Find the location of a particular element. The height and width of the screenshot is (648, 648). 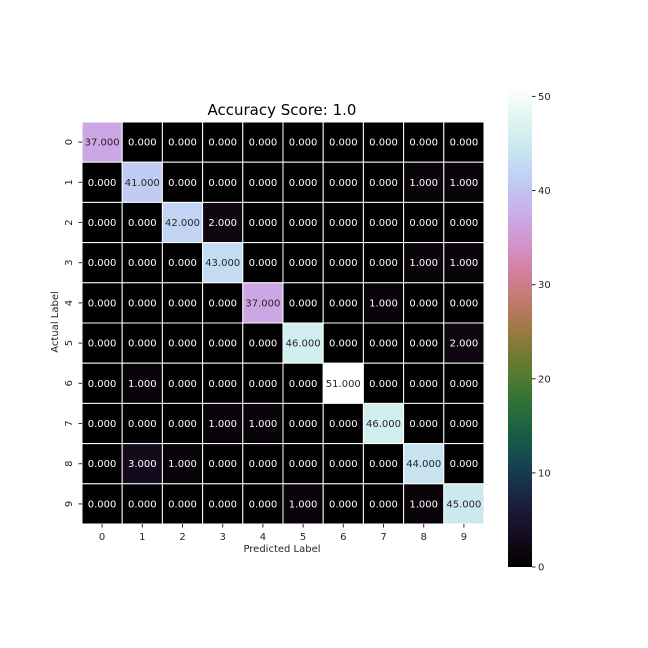

y-tick-label: 8 is located at coordinates (69, 464).